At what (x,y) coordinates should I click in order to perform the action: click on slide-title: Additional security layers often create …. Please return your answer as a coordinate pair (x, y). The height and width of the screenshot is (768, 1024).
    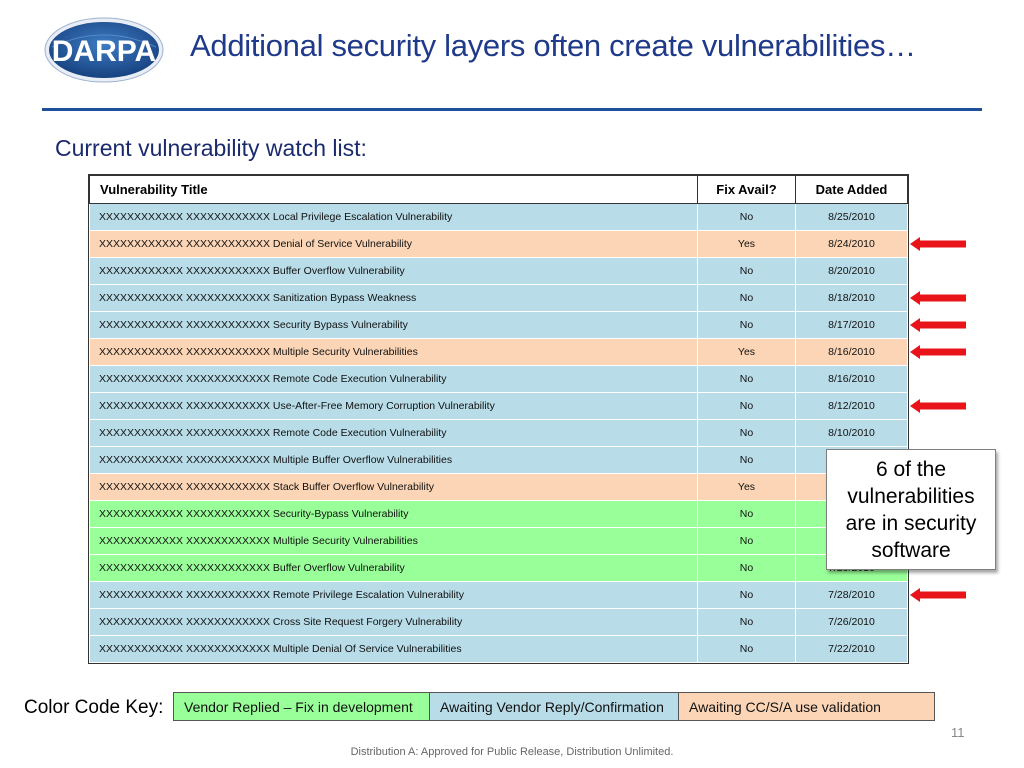
    Looking at the image, I should click on (553, 45).